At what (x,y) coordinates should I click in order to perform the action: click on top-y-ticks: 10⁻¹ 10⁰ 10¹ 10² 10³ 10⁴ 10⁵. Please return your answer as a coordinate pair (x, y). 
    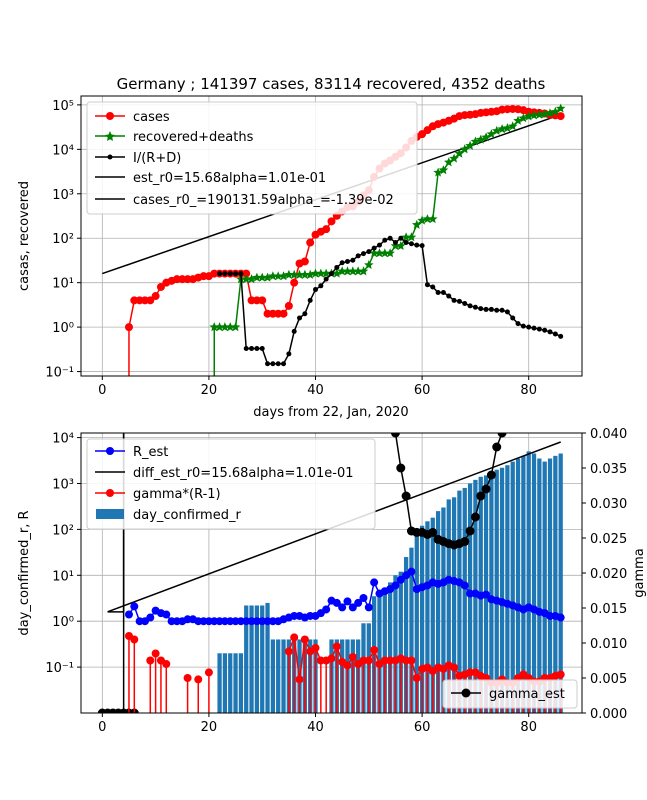
    Looking at the image, I should click on (63, 240).